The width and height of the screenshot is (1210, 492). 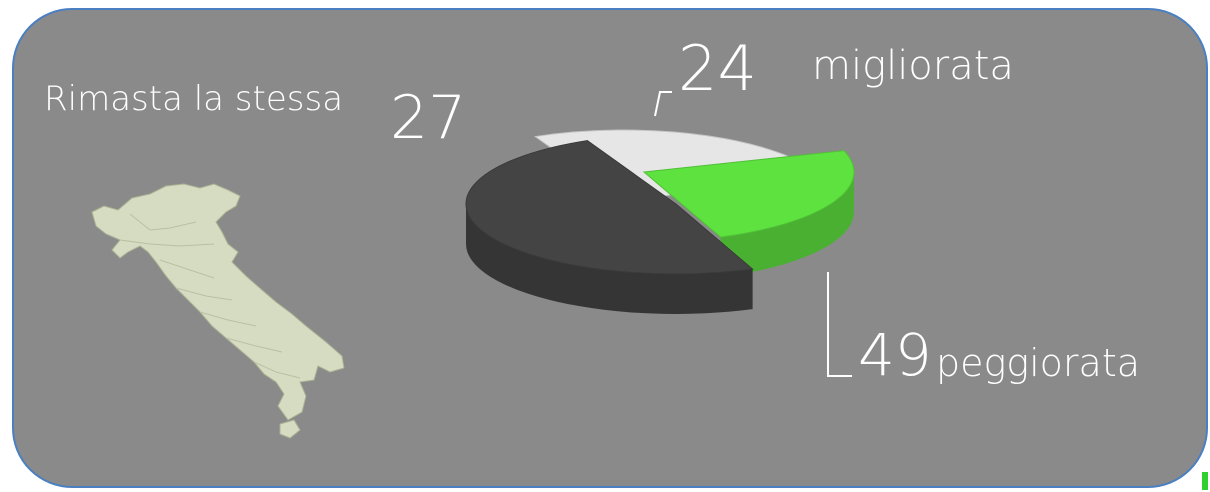 What do you see at coordinates (895, 355) in the screenshot?
I see `value-label-peggiorata: 49` at bounding box center [895, 355].